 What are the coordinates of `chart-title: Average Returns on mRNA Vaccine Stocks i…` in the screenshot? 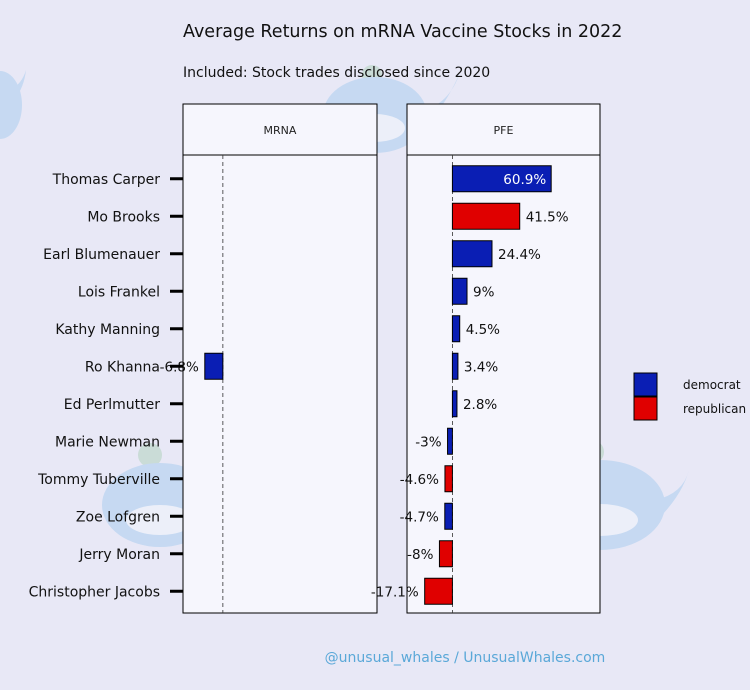 It's located at (402, 32).